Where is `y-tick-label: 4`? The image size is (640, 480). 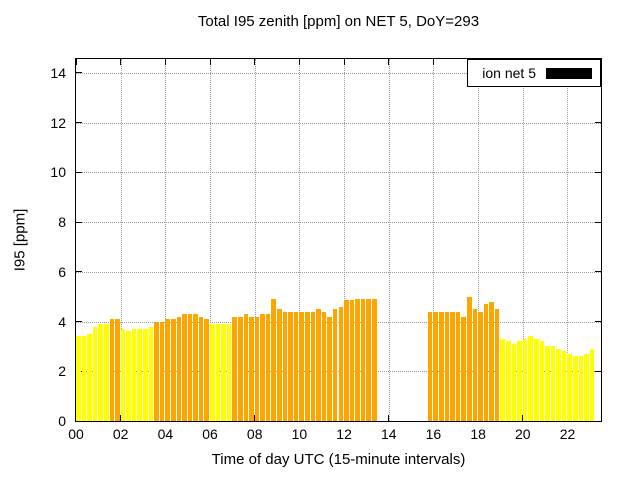 y-tick-label: 4 is located at coordinates (62, 321).